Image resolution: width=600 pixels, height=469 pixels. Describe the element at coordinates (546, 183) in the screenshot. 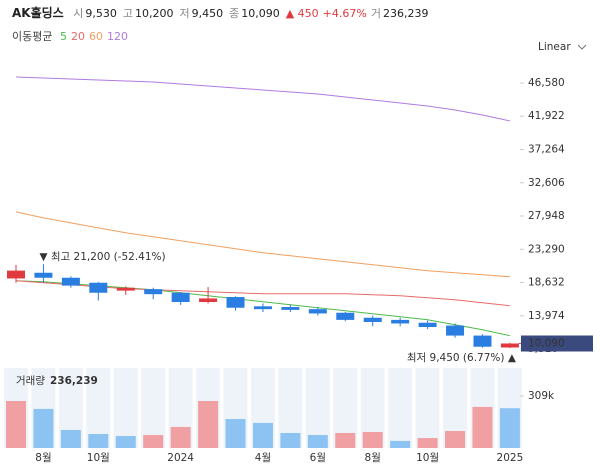

I see `y-tick-label: 32,606` at that location.